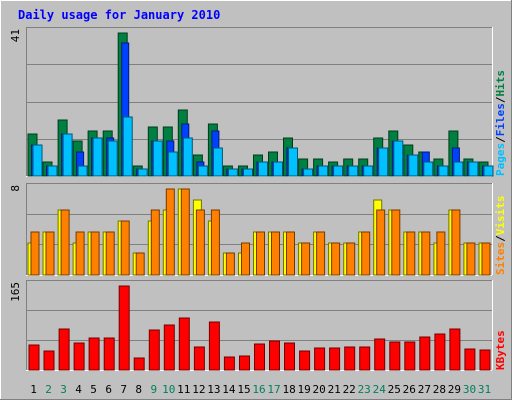 The width and height of the screenshot is (512, 400). What do you see at coordinates (123, 389) in the screenshot?
I see `day-label-7: 7` at bounding box center [123, 389].